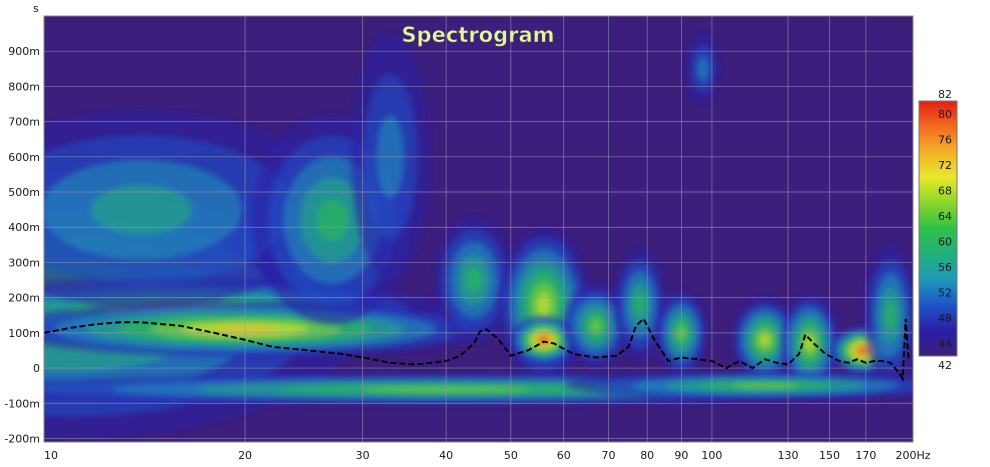 This screenshot has height=467, width=990. I want to click on x-tick-label: 200Hz, so click(912, 455).